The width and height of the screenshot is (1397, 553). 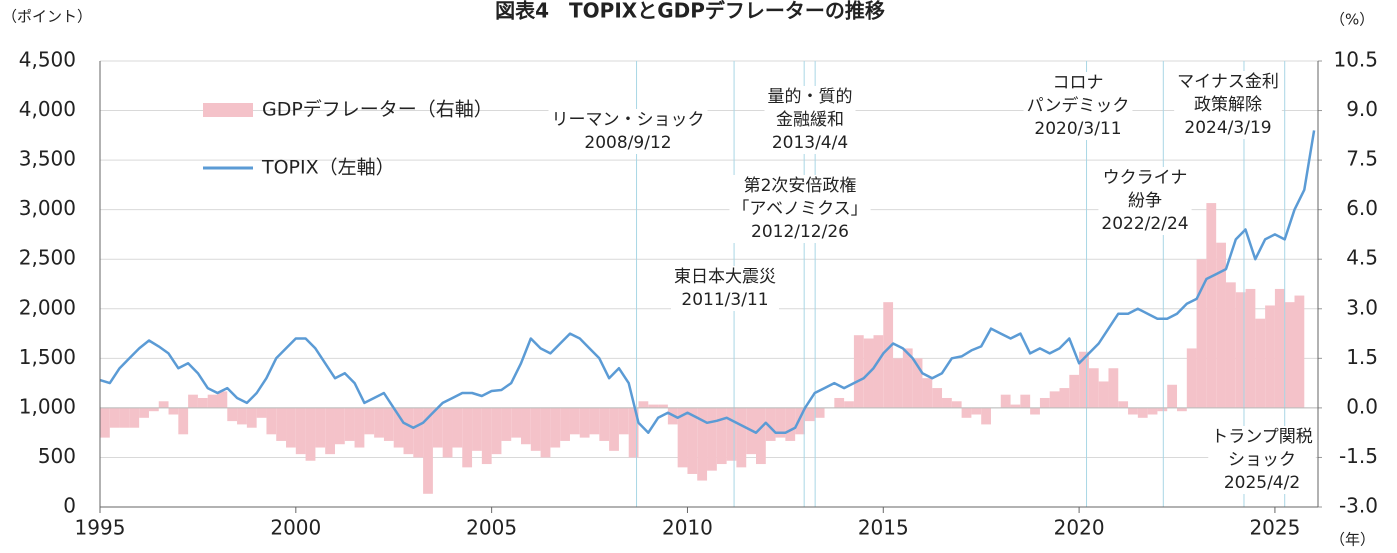 I want to click on annotation: ショック, so click(x=1262, y=460).